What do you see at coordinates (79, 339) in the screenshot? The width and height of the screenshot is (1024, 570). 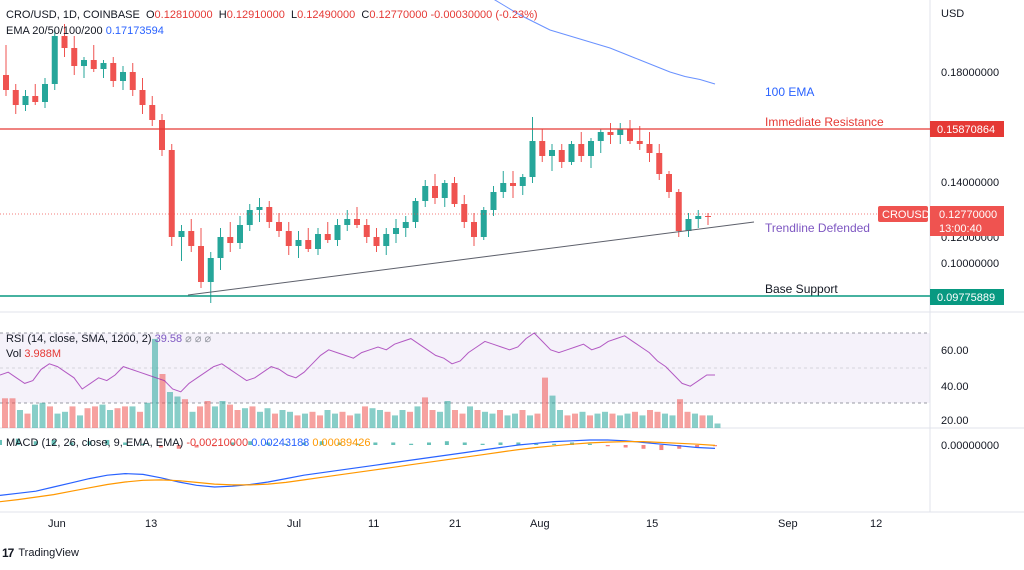 I see `rsi-label: RSI (14, close, SMA, 1200, 2)` at bounding box center [79, 339].